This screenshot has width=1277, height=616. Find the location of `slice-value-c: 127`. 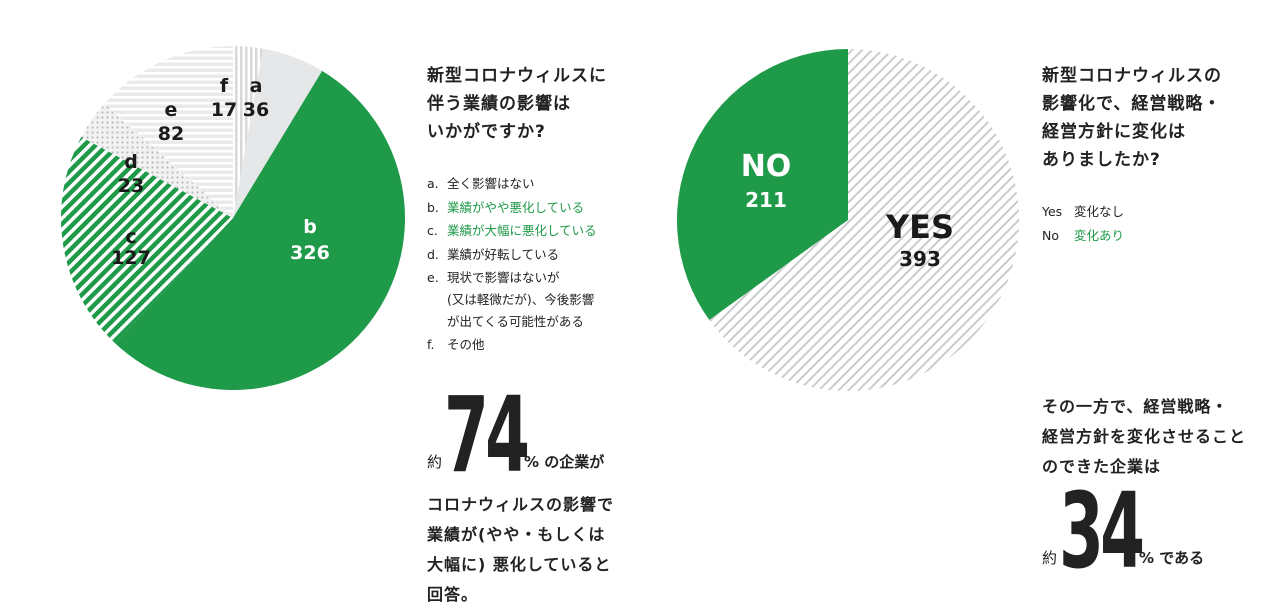

slice-value-c: 127 is located at coordinates (131, 258).